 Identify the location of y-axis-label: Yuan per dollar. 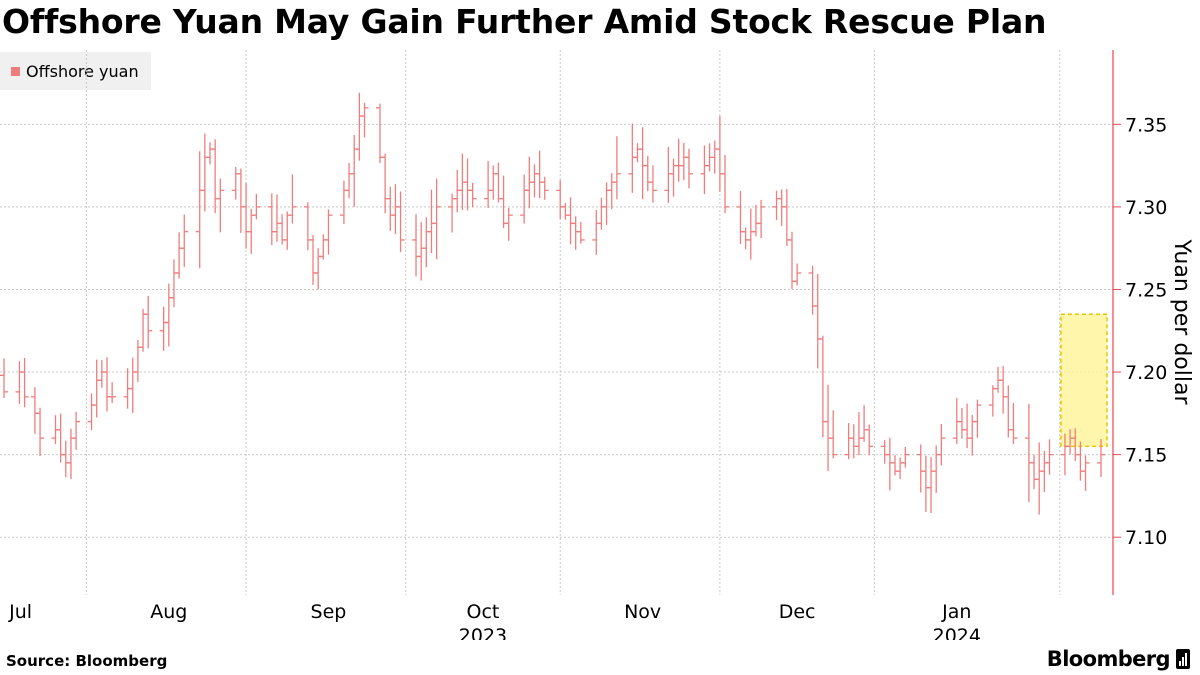
(1181, 322).